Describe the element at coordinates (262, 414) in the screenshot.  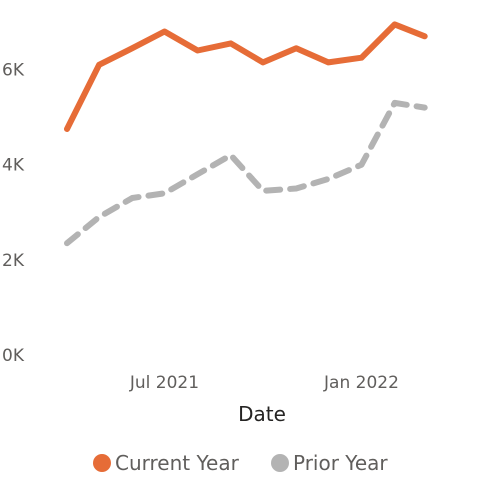
I see `x-axis-title: Date` at that location.